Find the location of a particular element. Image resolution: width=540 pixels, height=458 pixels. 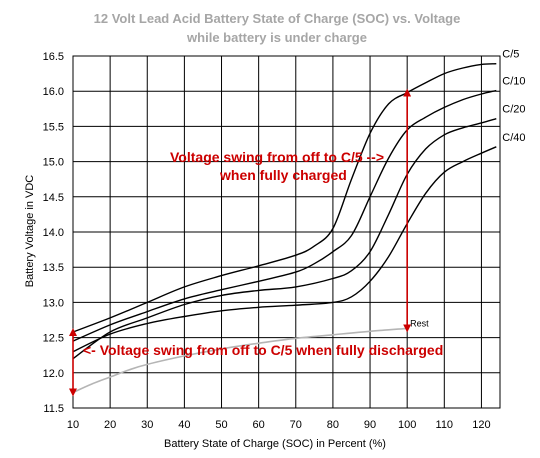

x-tick-label: 20 is located at coordinates (110, 425).